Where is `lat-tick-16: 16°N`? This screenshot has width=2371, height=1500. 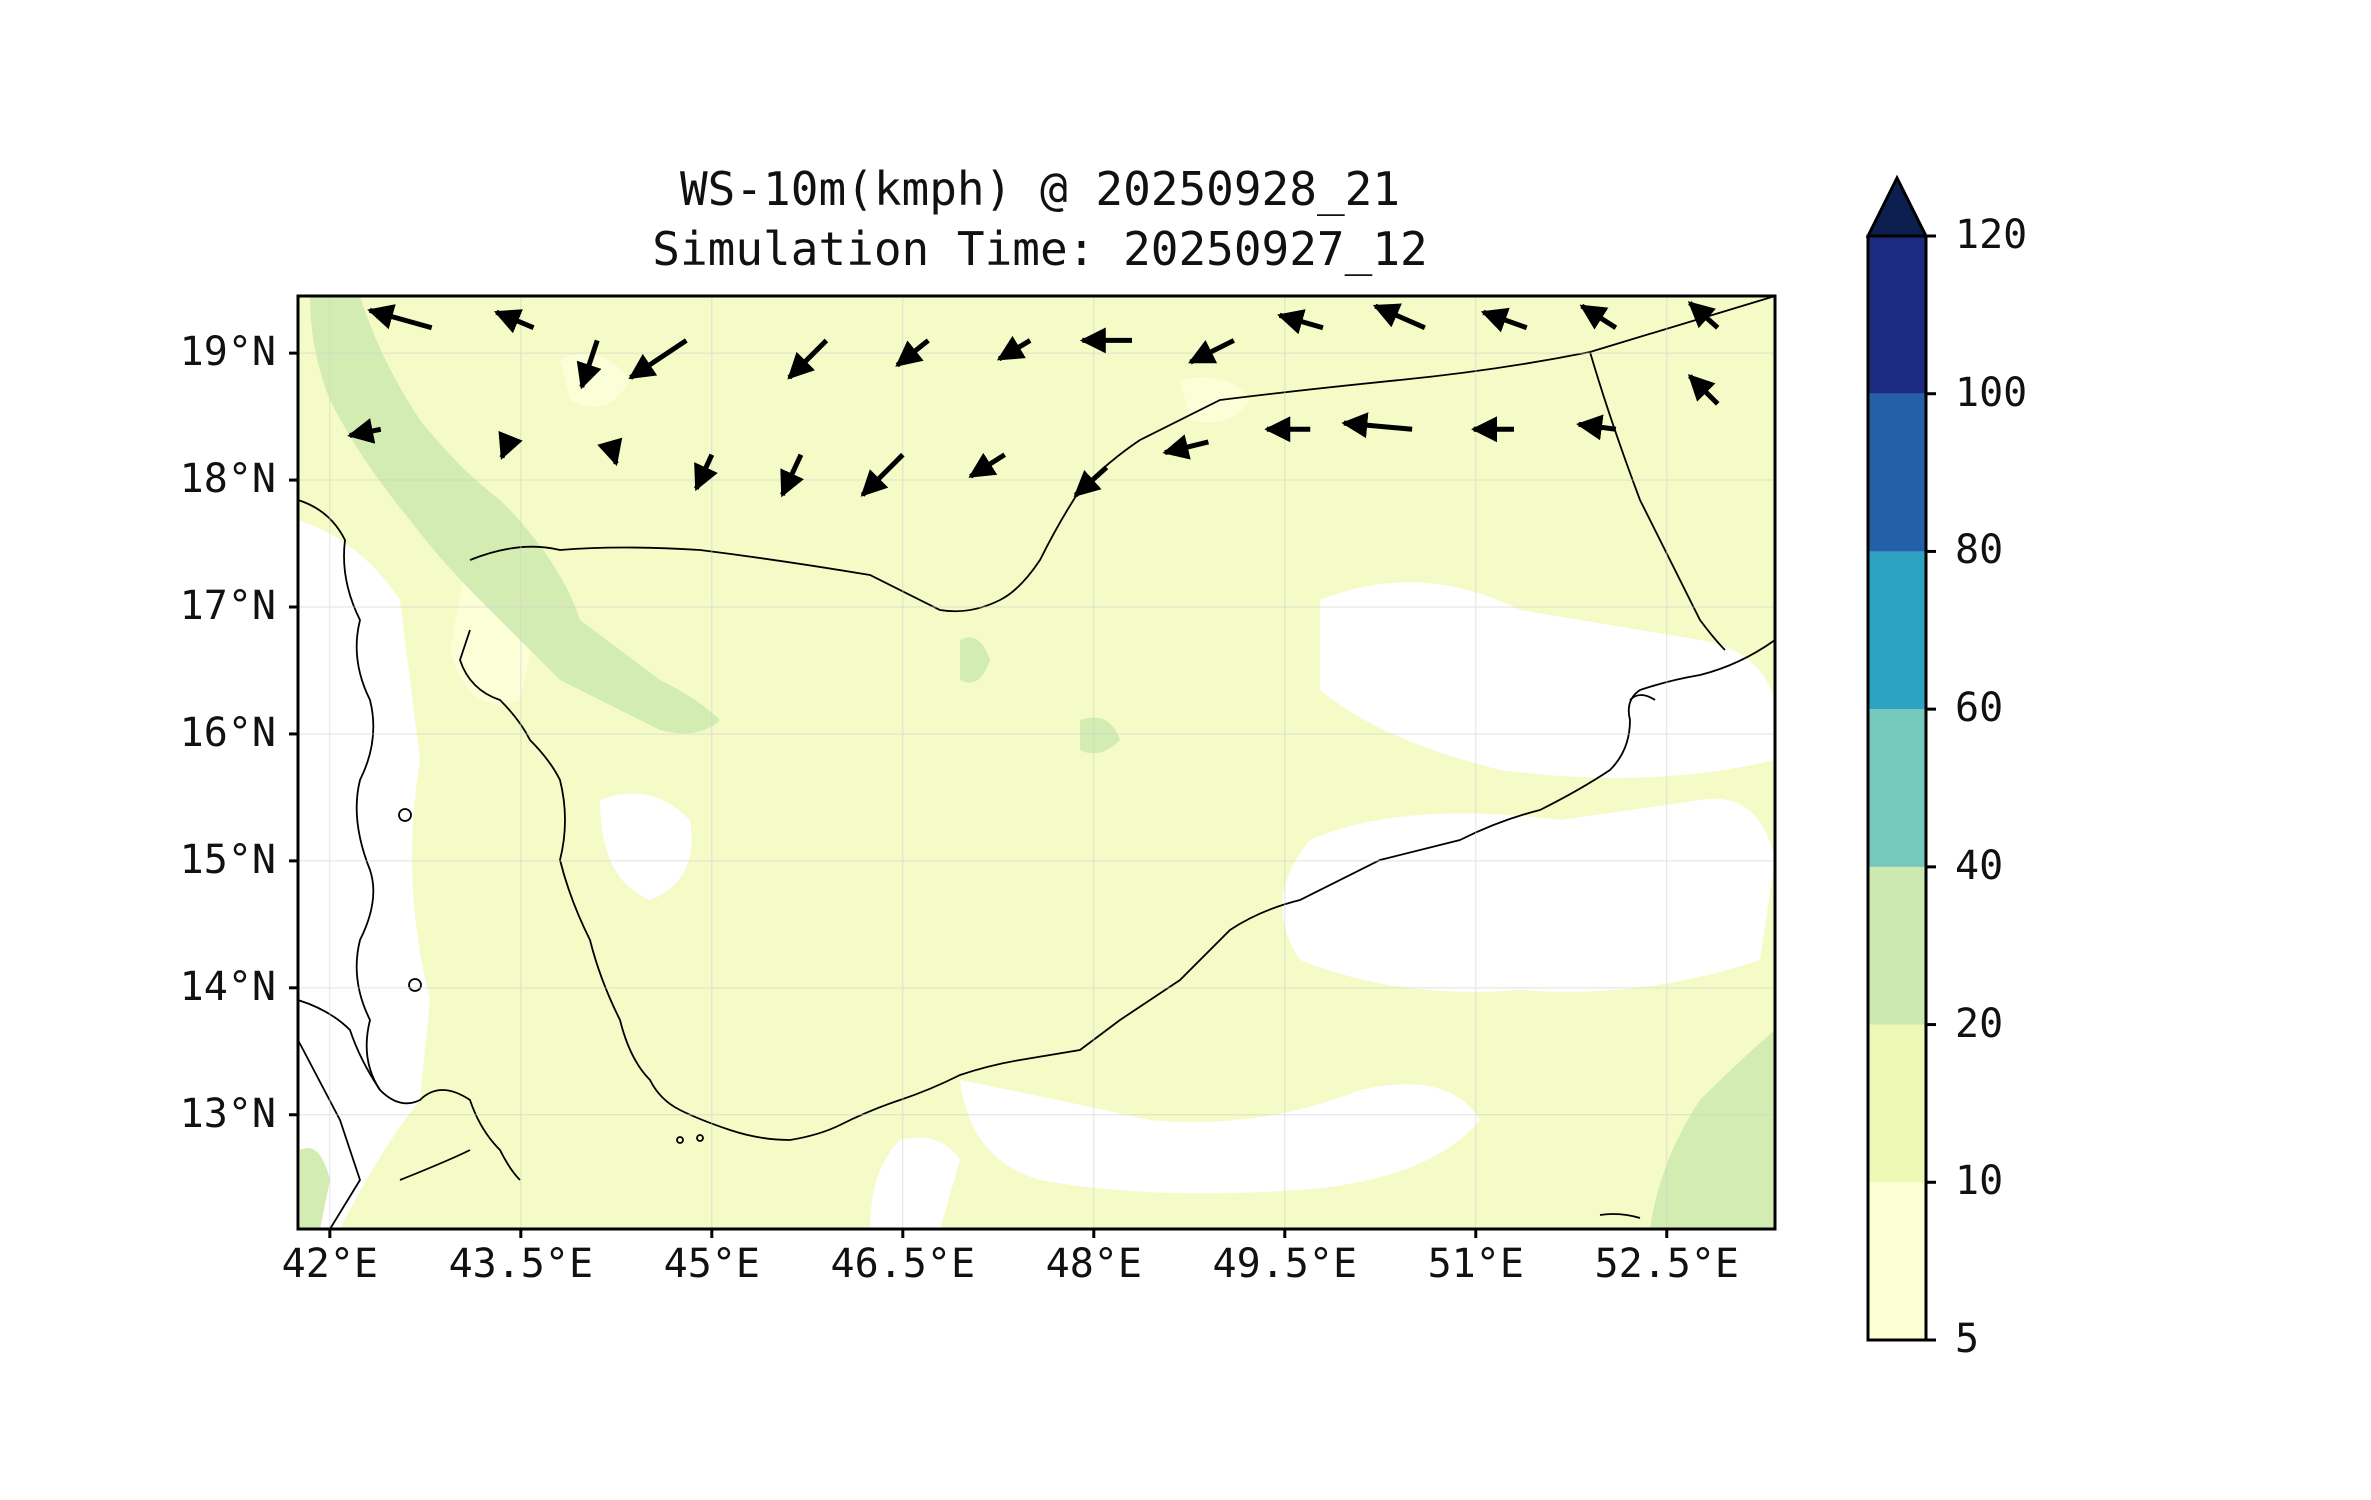 lat-tick-16: 16°N is located at coordinates (227, 732).